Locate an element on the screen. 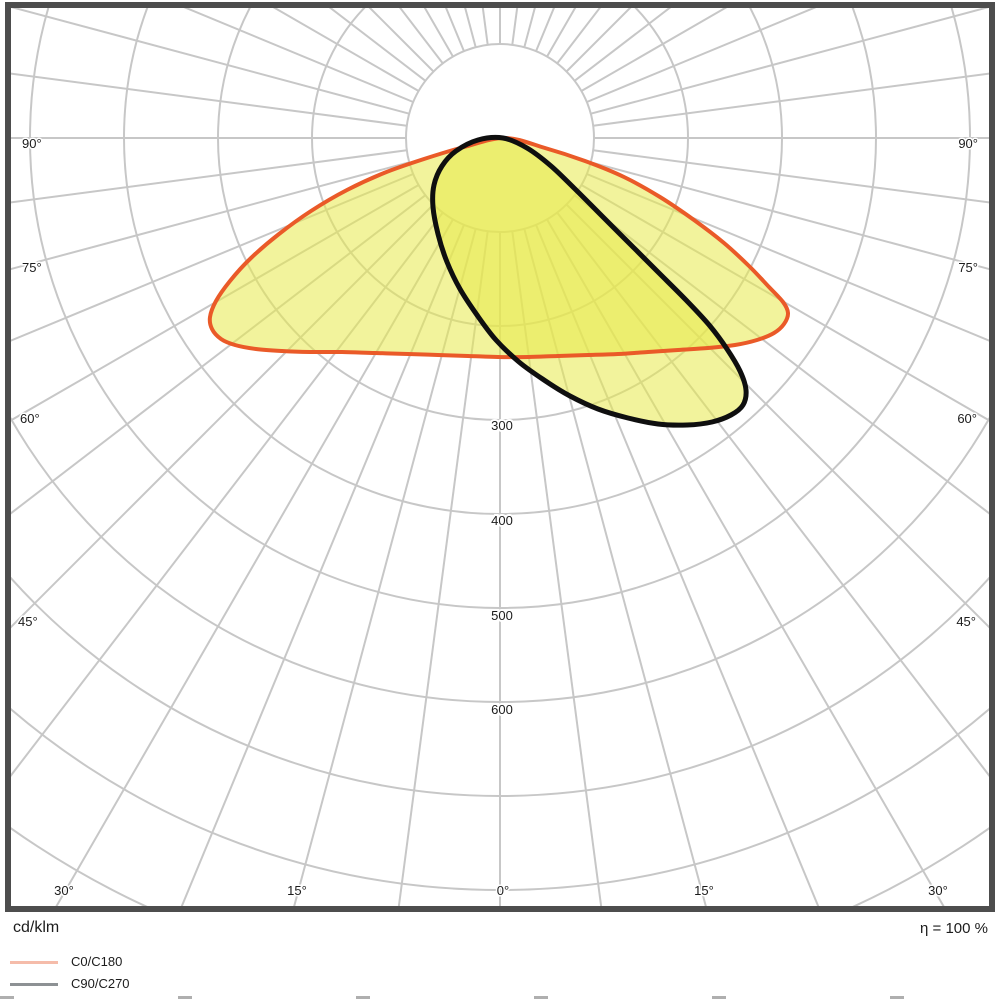 The image size is (1000, 1000). unit-label: cd/klm is located at coordinates (36, 927).